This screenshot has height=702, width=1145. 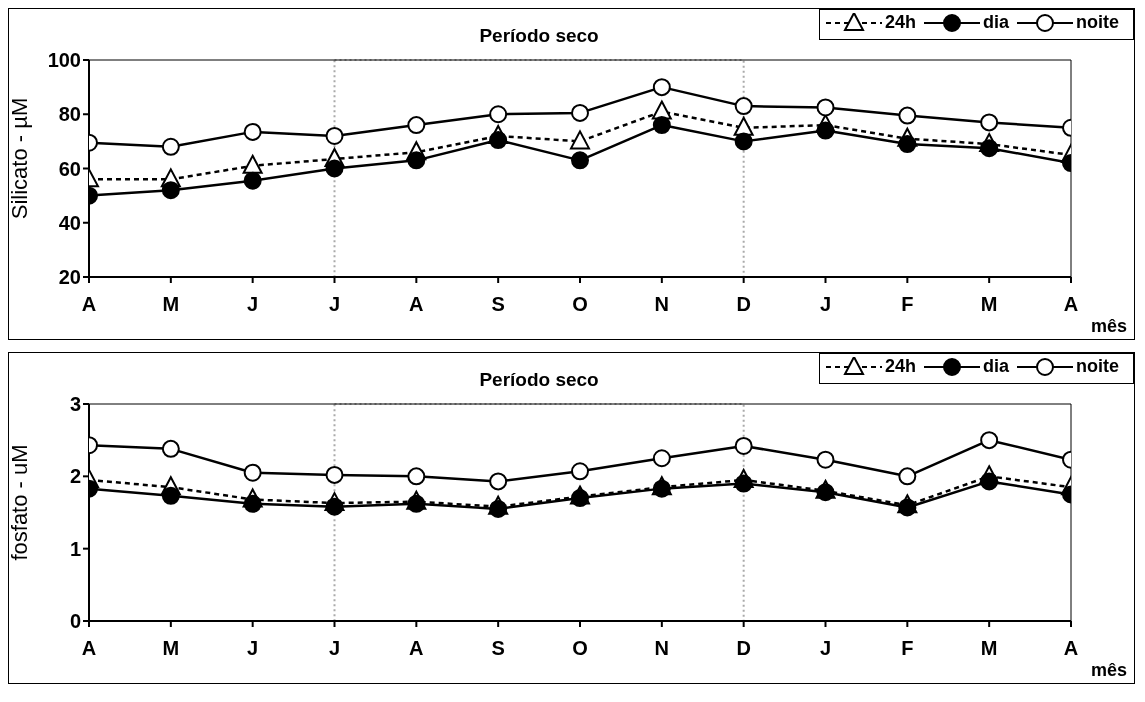 I want to click on y-tick-label: 80, so click(x=69, y=114).